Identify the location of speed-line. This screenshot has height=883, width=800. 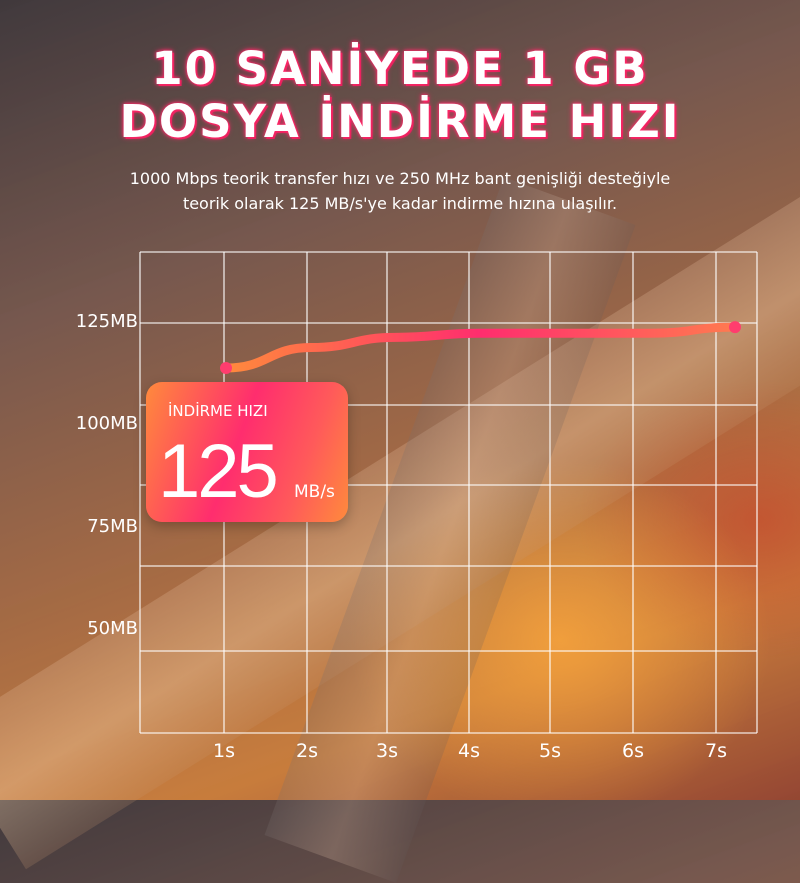
(480, 347).